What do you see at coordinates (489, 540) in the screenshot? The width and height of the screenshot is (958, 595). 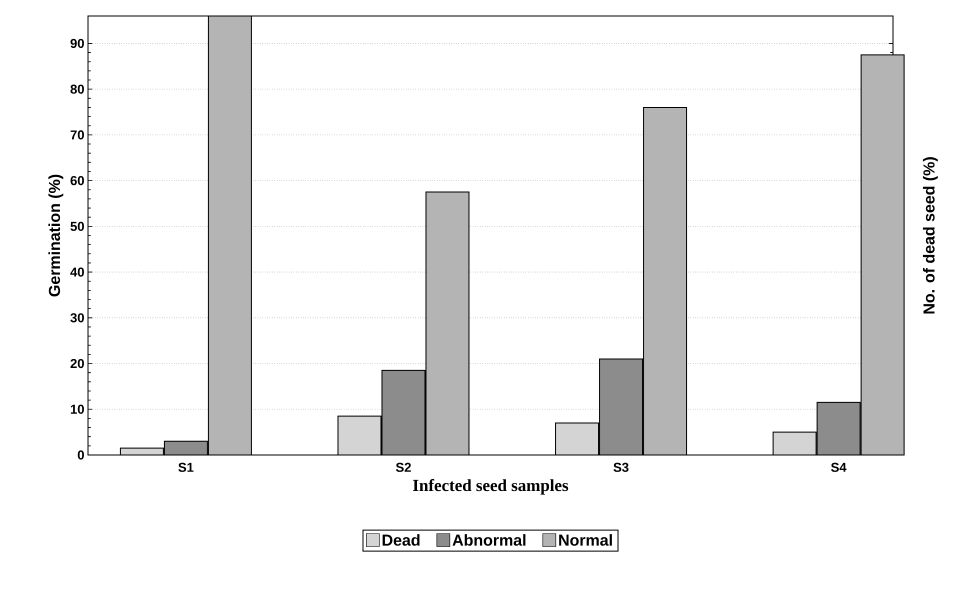 I see `legend-label: Abnormal` at bounding box center [489, 540].